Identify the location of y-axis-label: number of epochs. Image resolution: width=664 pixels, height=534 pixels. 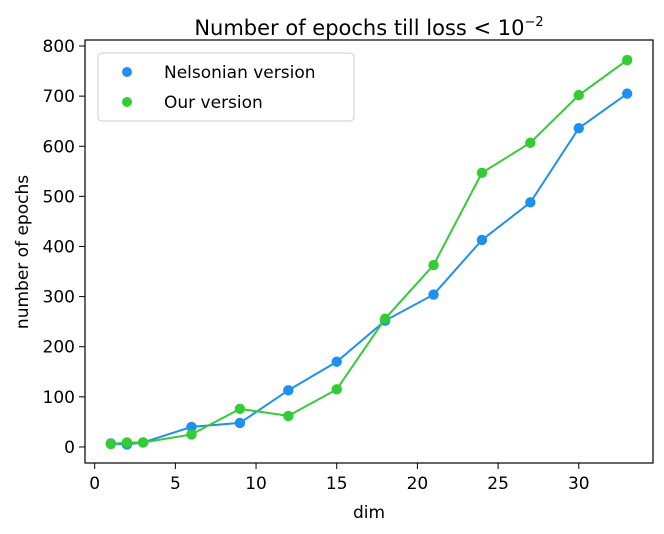
(23, 252).